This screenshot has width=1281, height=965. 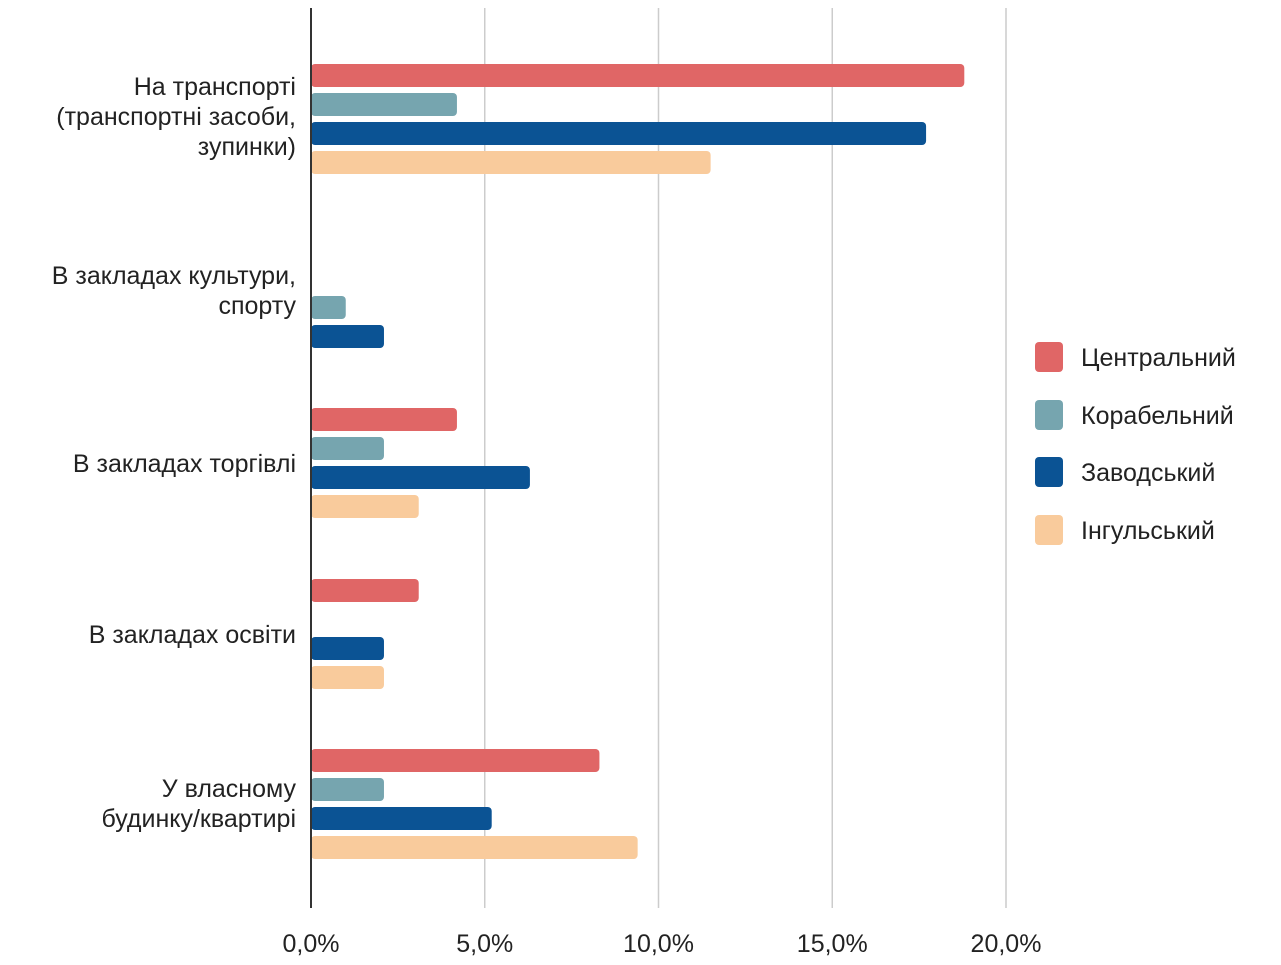 I want to click on category-label-line: В закладах освіти, so click(x=192, y=635).